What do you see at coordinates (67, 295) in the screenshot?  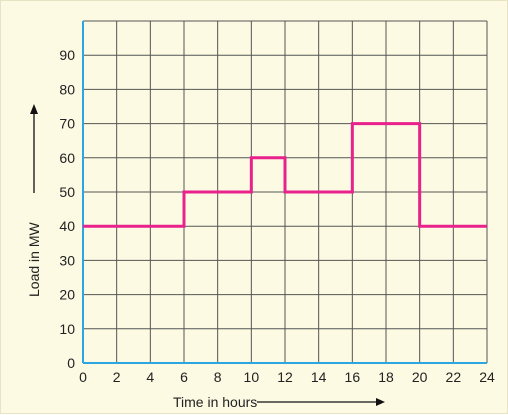 I see `y-tick-label: 20` at bounding box center [67, 295].